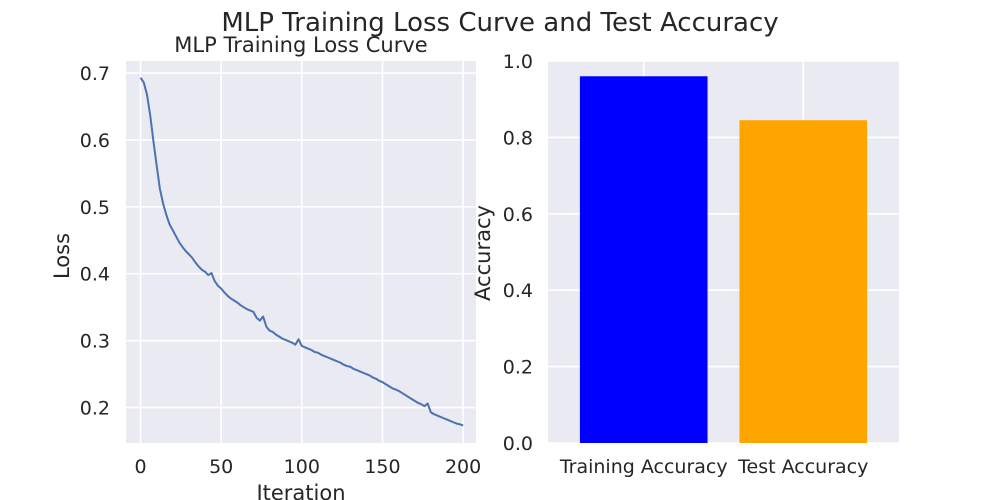  What do you see at coordinates (95, 241) in the screenshot?
I see `loss-y-ticks: 0.2 0.3 0.4 0.5 0.6 0.7` at bounding box center [95, 241].